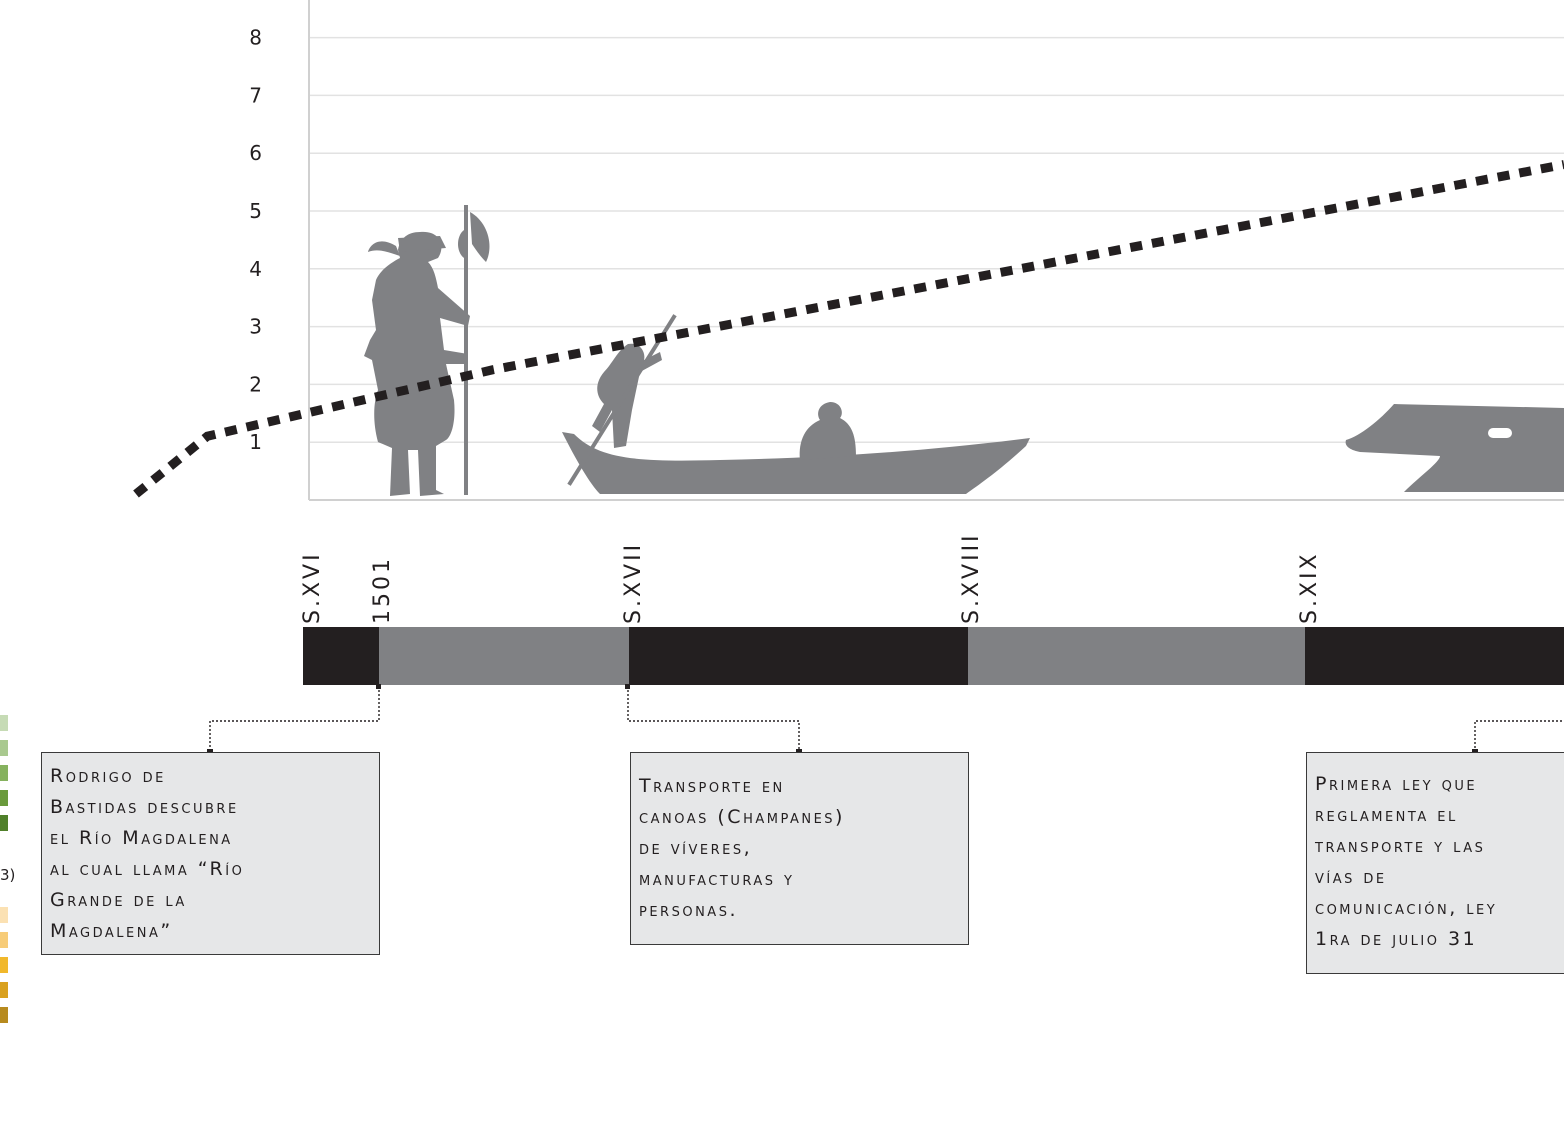 Image resolution: width=1564 pixels, height=1135 pixels. I want to click on era-s-xix, so click(1434, 656).